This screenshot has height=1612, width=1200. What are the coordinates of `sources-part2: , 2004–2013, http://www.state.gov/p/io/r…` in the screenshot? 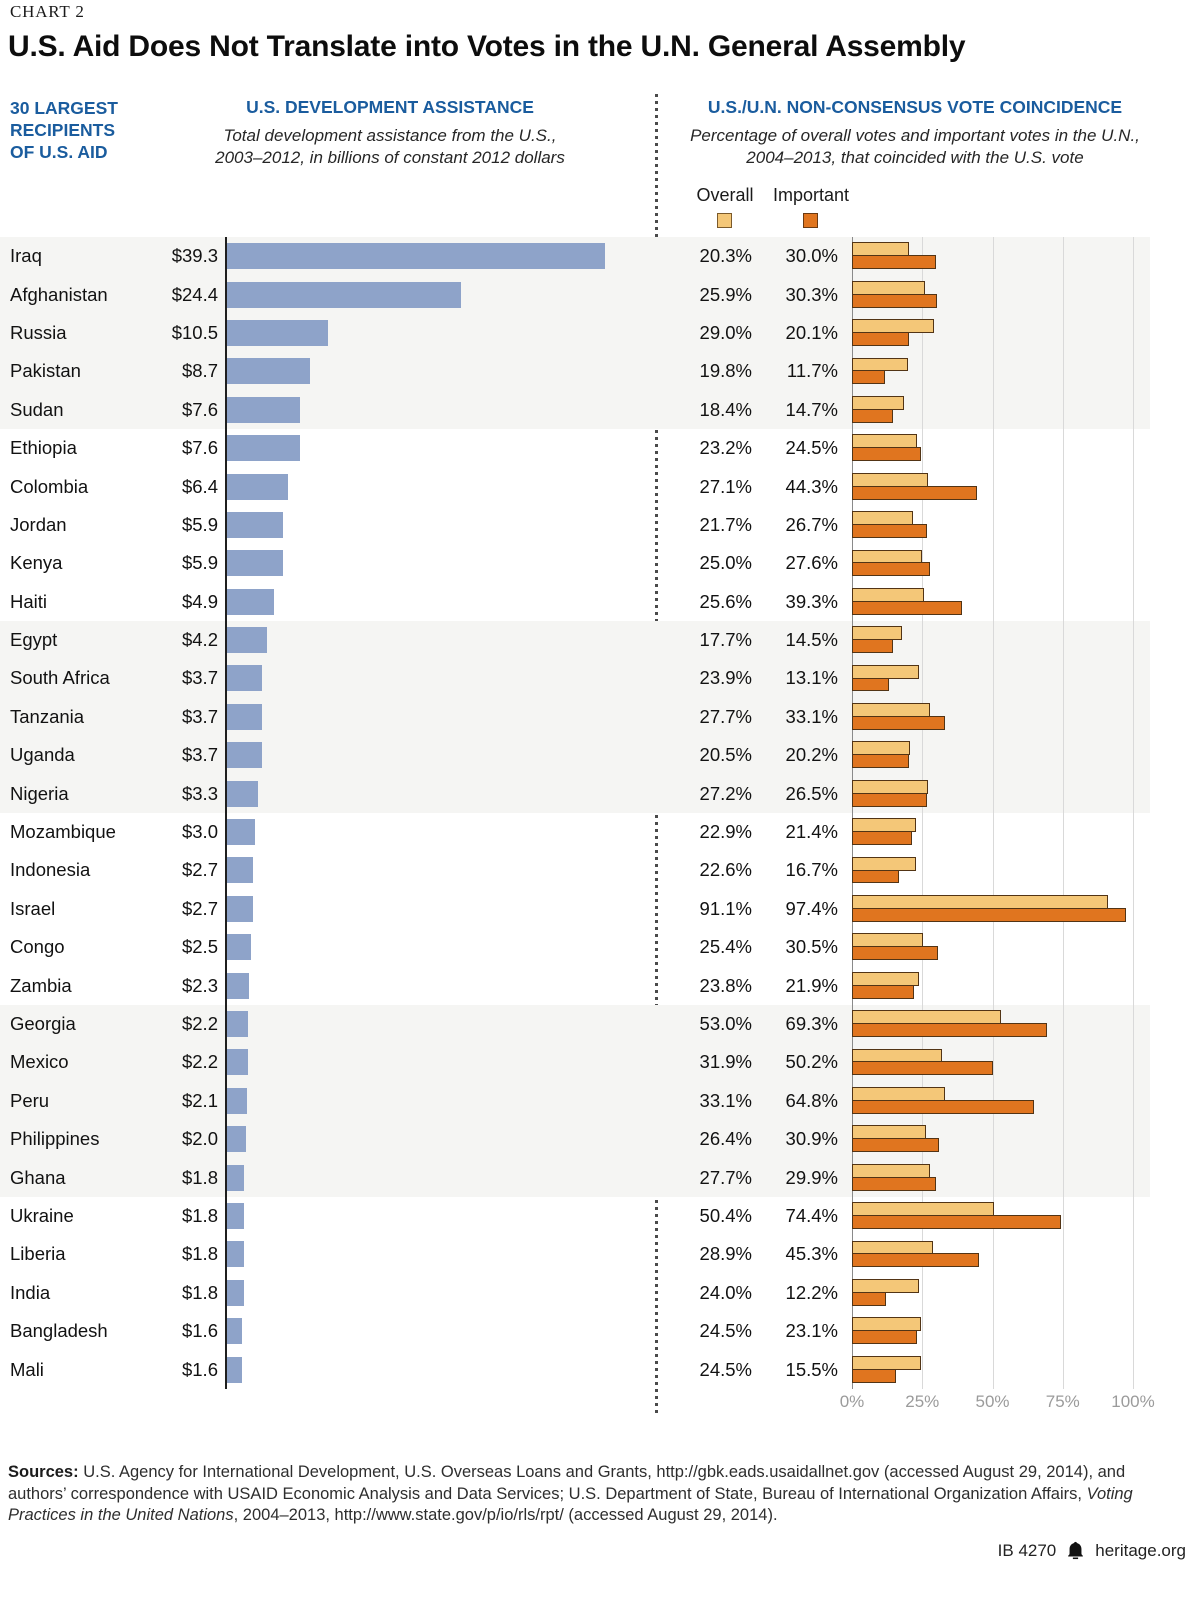 It's located at (505, 1515).